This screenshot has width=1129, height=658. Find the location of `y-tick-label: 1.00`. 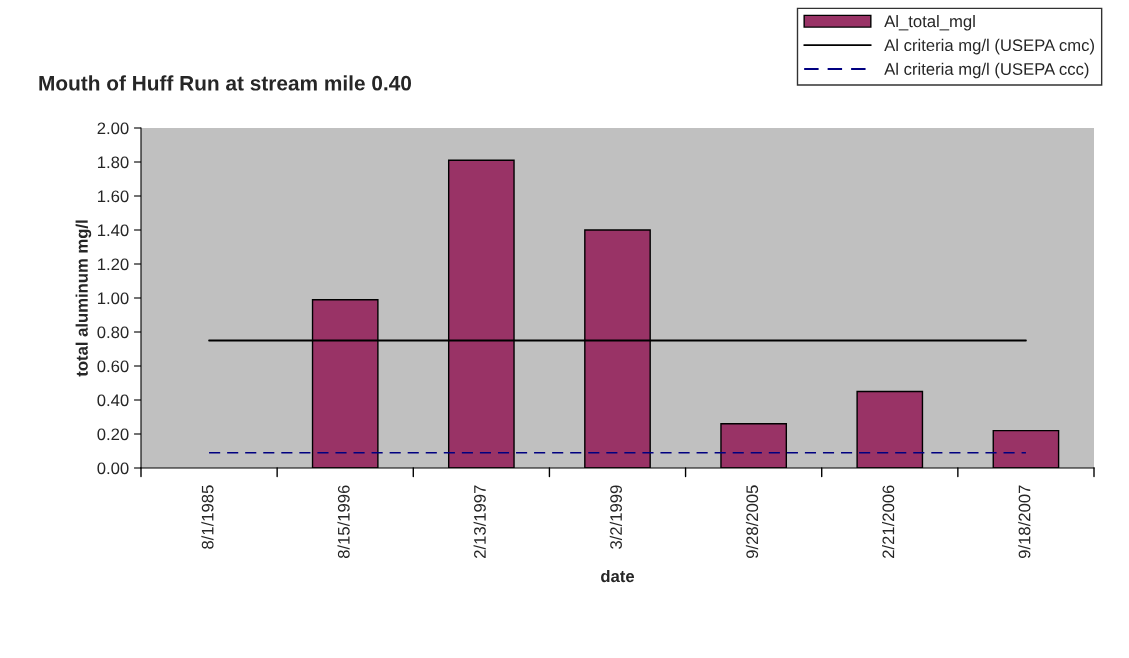

y-tick-label: 1.00 is located at coordinates (113, 298).